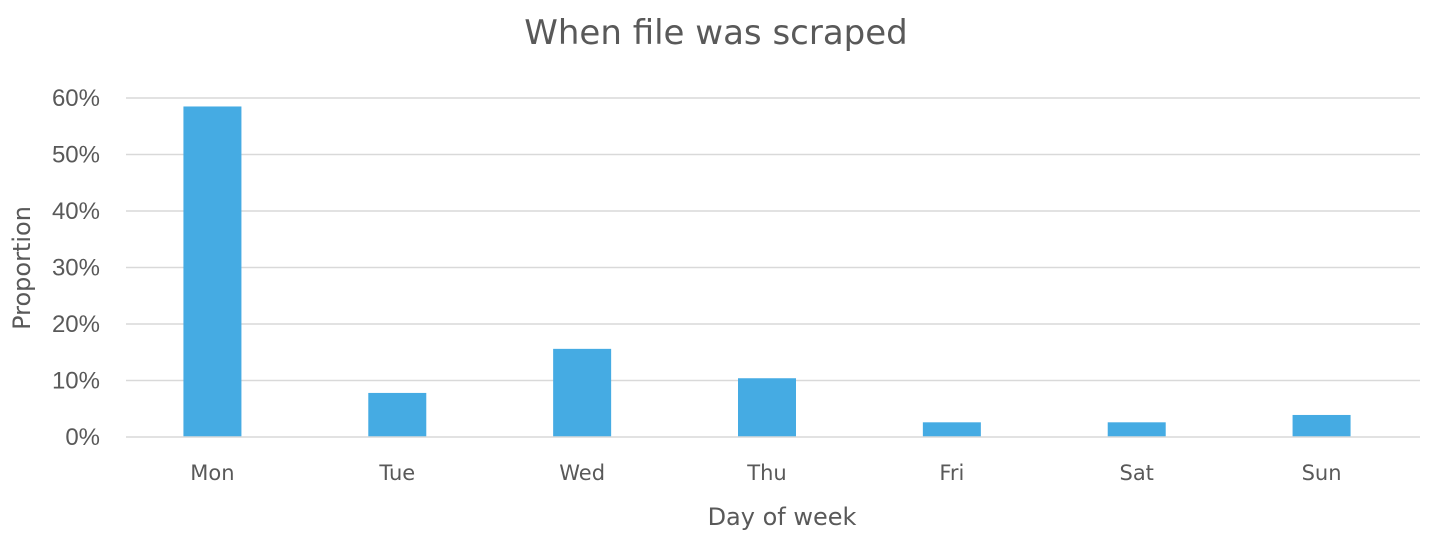 This screenshot has height=538, width=1442. Describe the element at coordinates (212, 473) in the screenshot. I see `x-tick-label: Mon` at that location.